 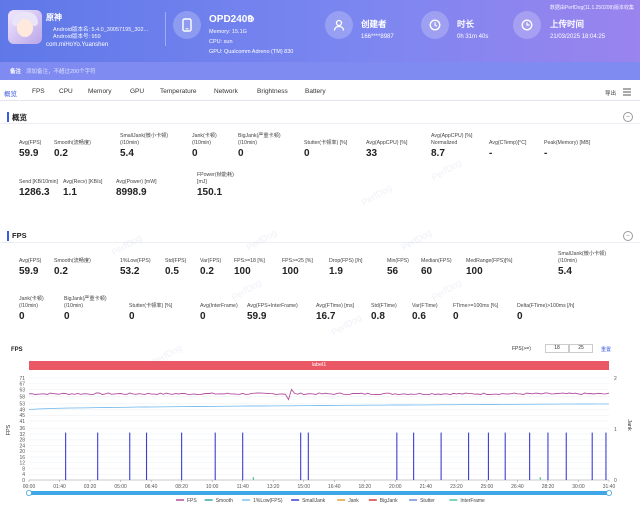 What do you see at coordinates (365, 487) in the screenshot?
I see `x-tick-label: 18:20` at bounding box center [365, 487].